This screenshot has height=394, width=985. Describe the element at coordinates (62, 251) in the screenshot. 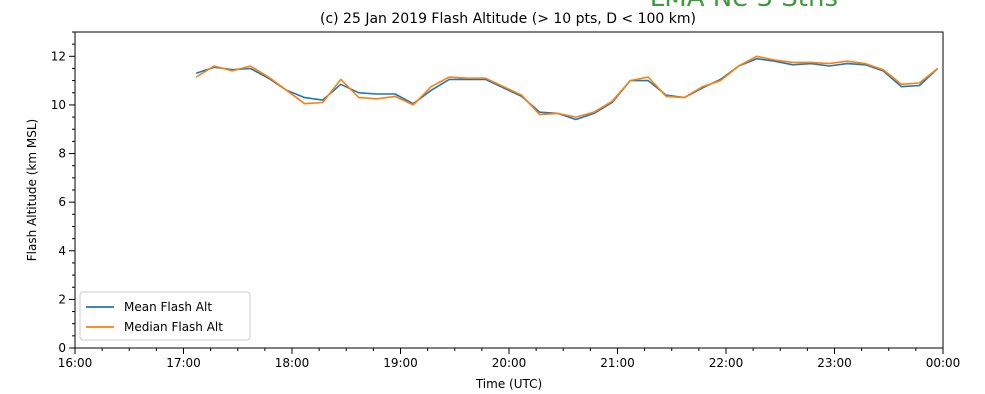

I see `y-tick-label: 4` at that location.